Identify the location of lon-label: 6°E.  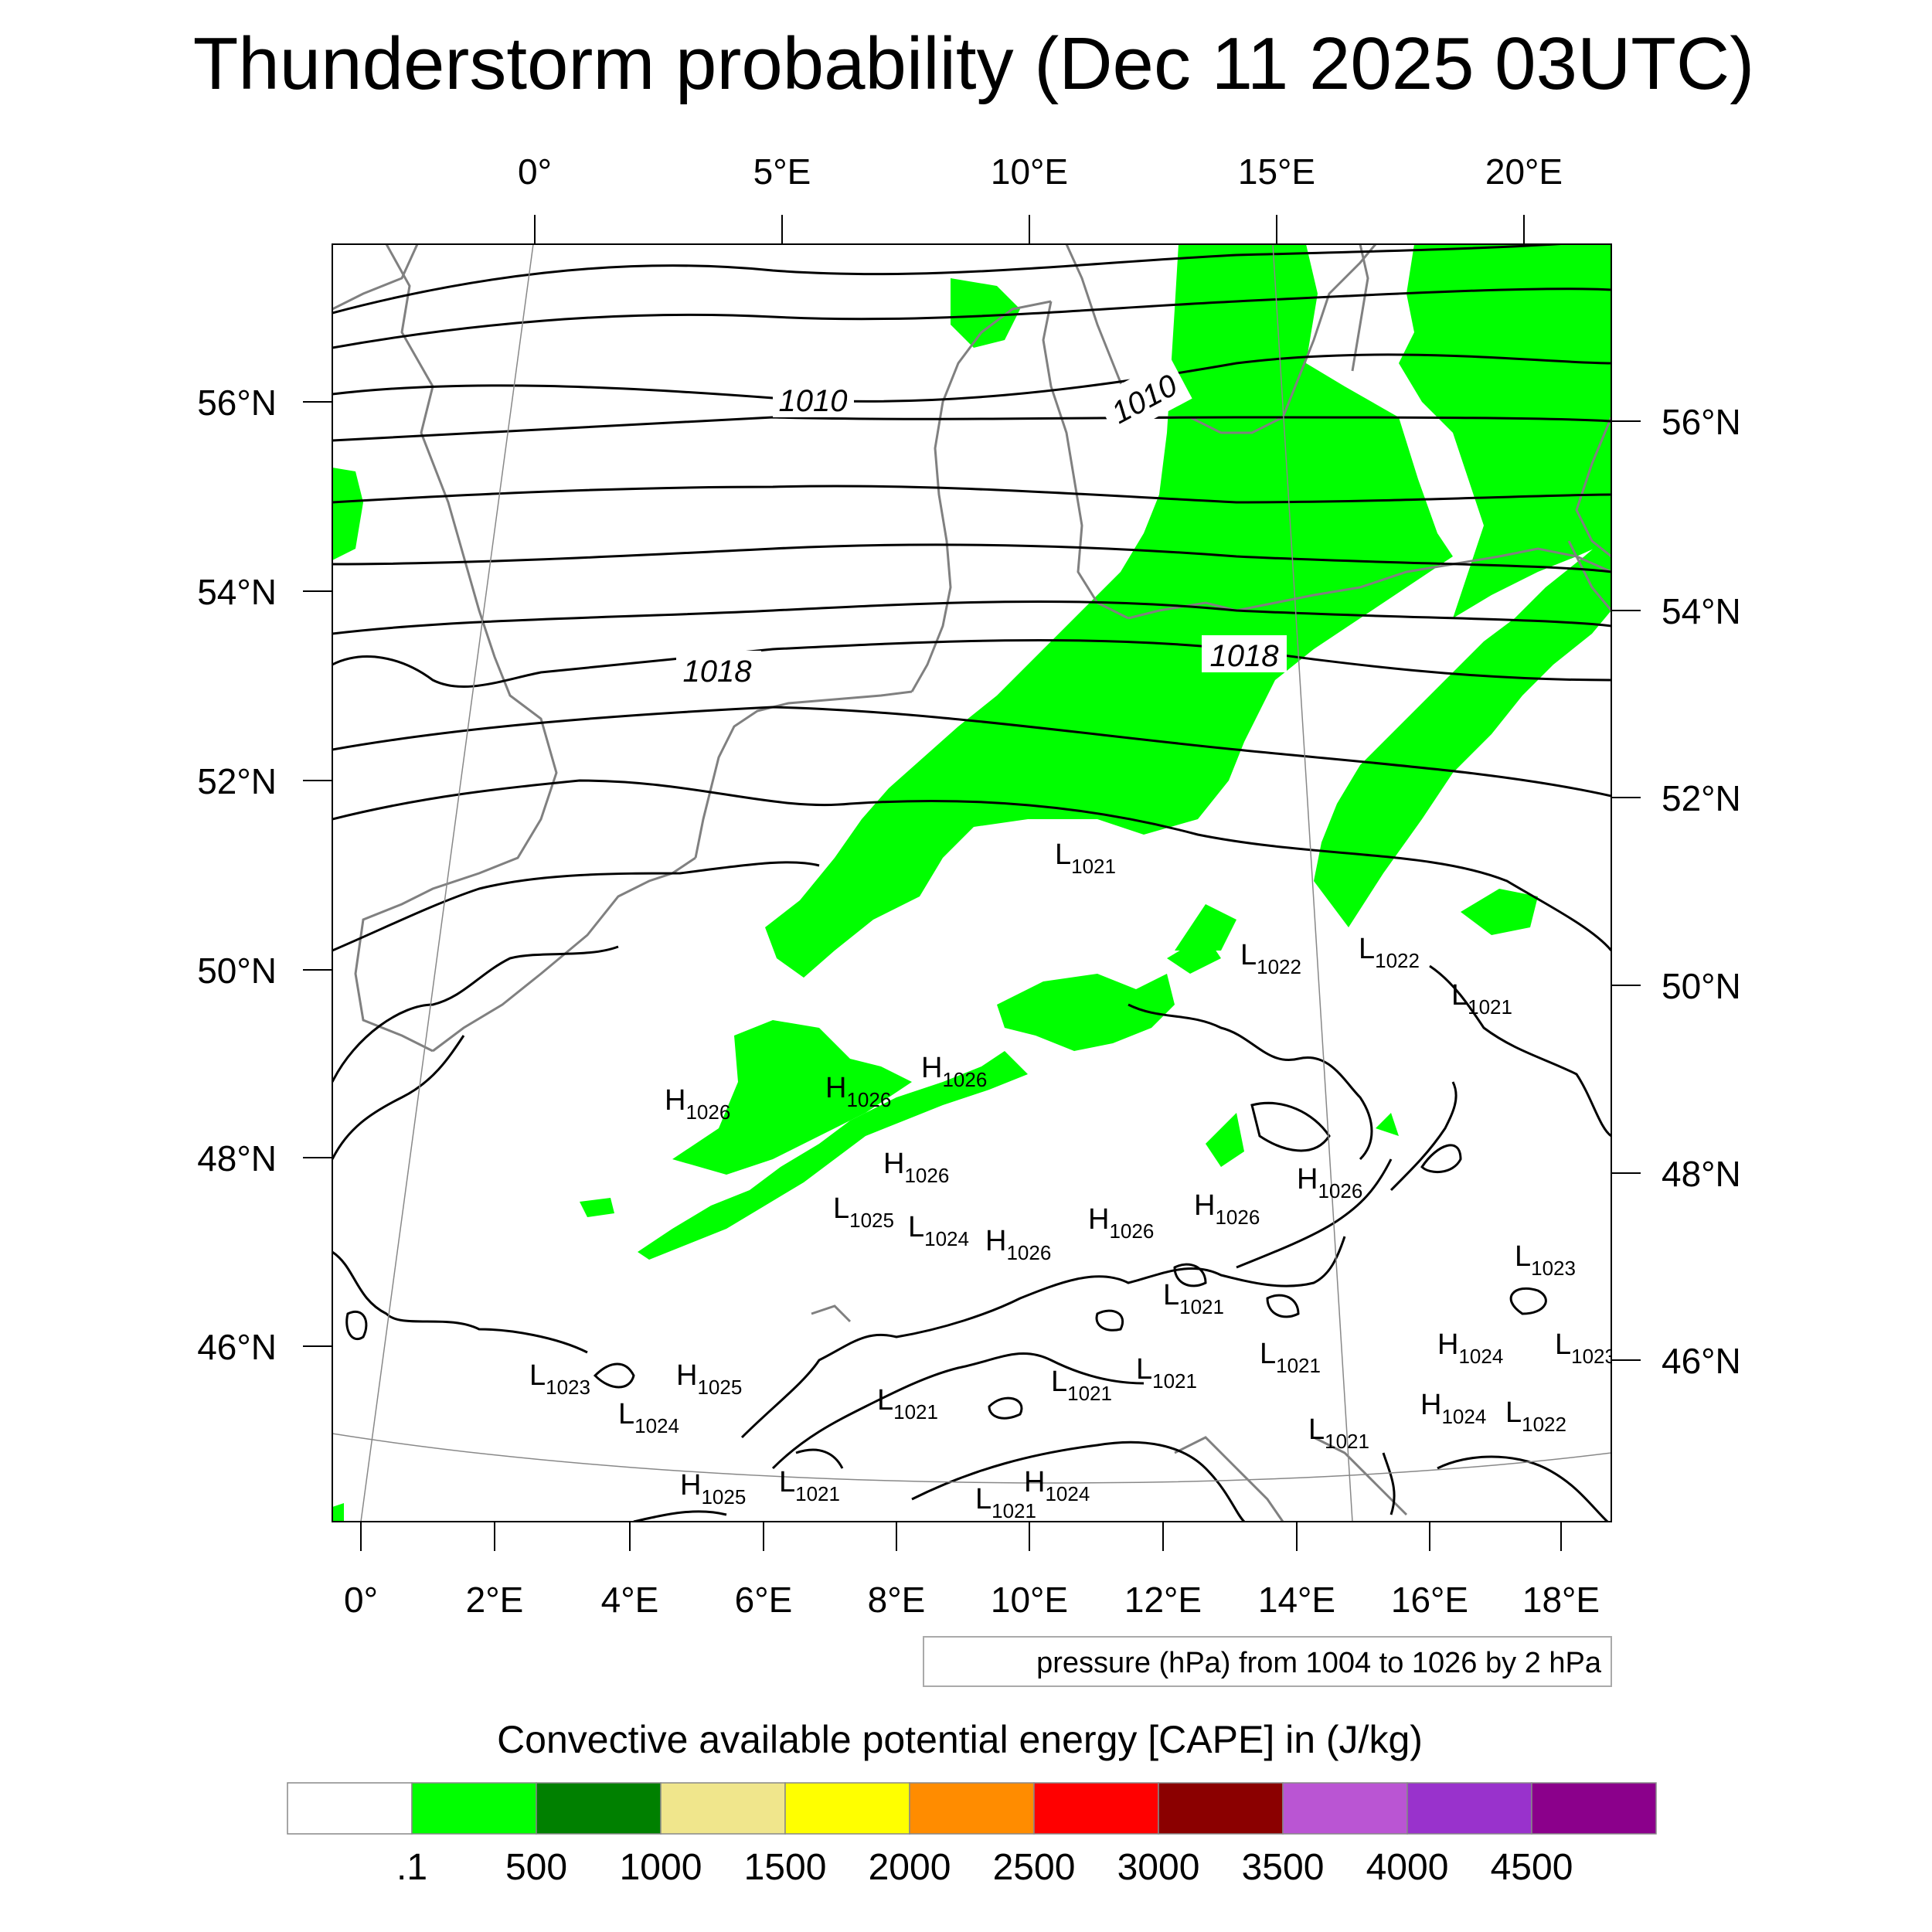
(764, 1600).